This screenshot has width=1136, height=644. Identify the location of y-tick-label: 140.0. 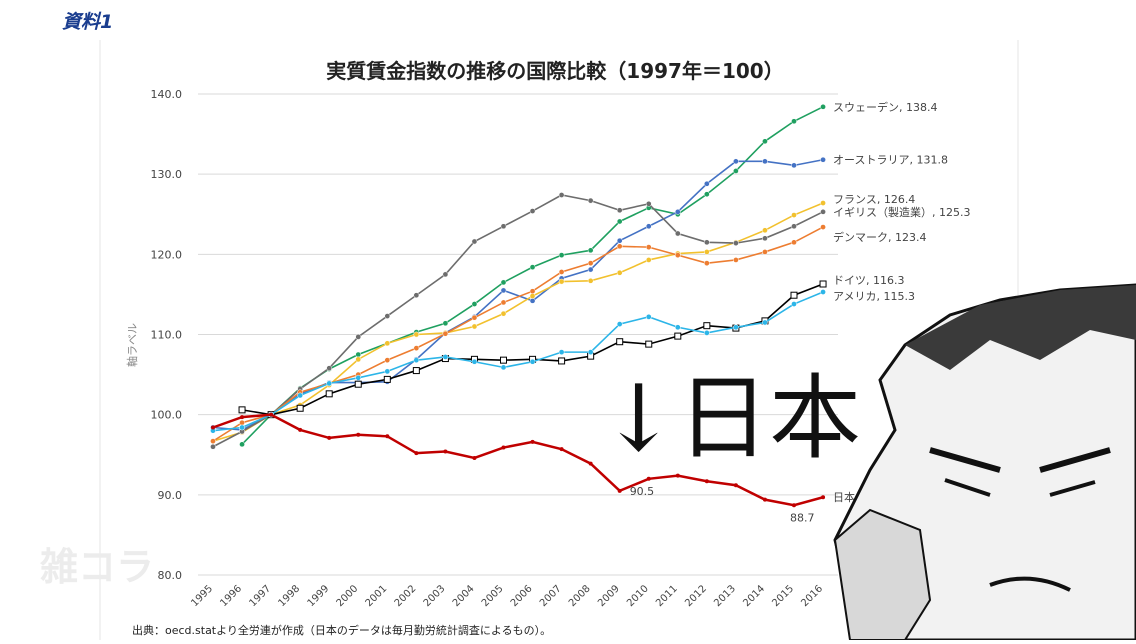
(167, 94).